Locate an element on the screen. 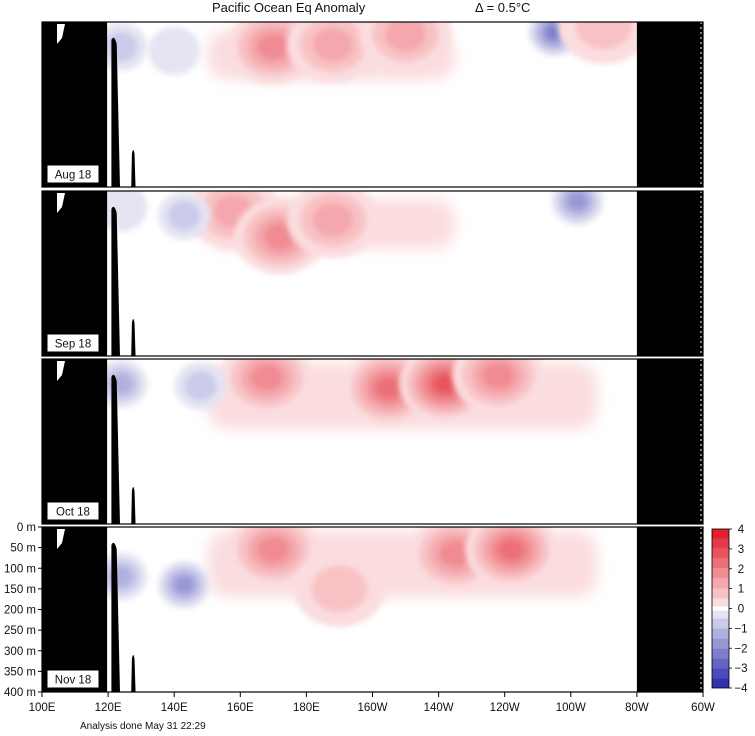 The height and width of the screenshot is (736, 755). chart-title: Pacific Ocean Eq Anomaly is located at coordinates (289, 7).